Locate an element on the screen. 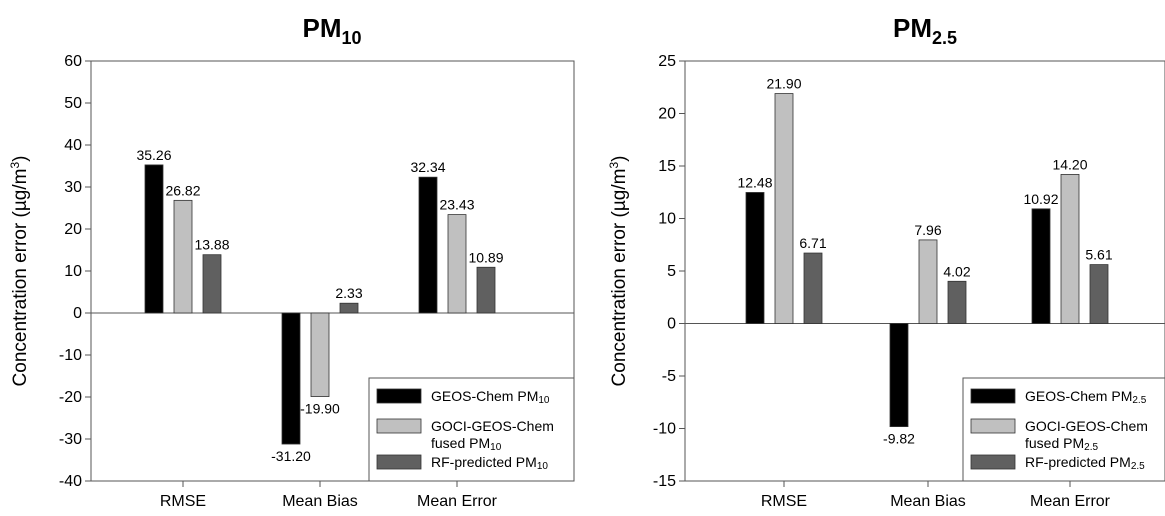 The image size is (1165, 516). data-label: 13.88 is located at coordinates (211, 245).